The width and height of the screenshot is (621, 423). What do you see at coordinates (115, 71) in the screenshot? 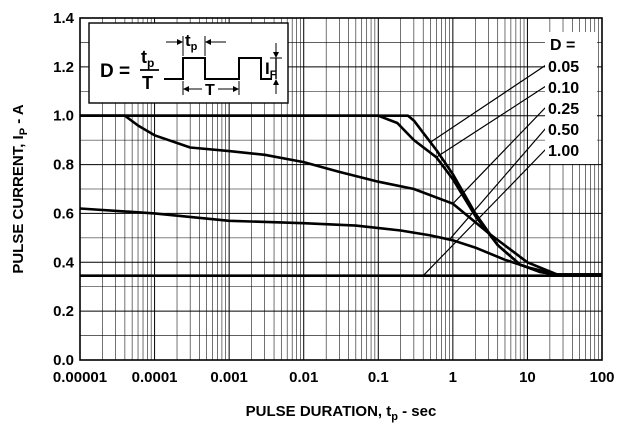
I see `inset-d-equals: D =` at bounding box center [115, 71].